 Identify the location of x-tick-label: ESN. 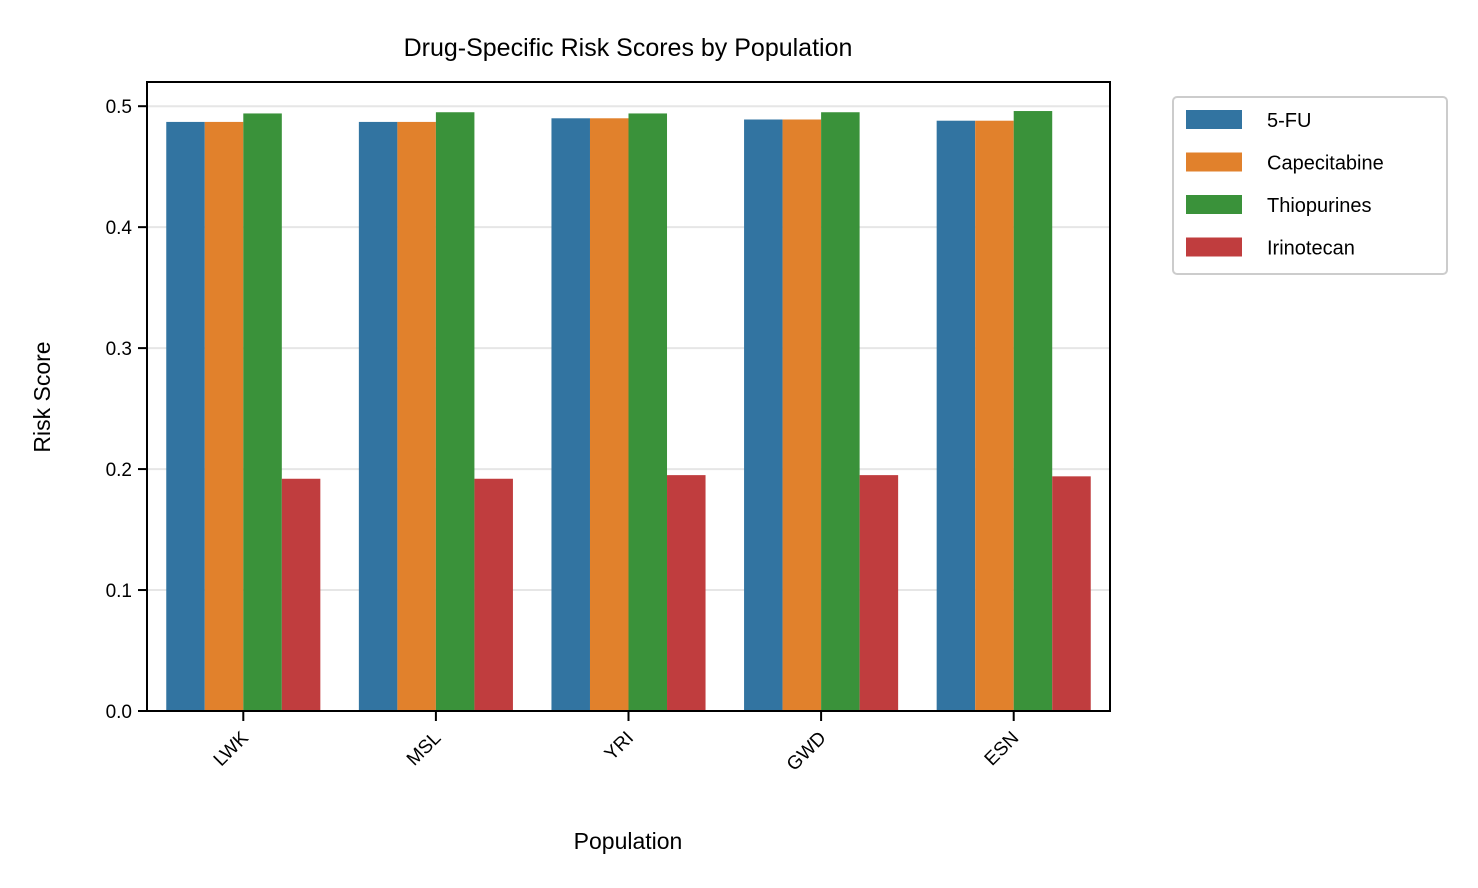
(1002, 749).